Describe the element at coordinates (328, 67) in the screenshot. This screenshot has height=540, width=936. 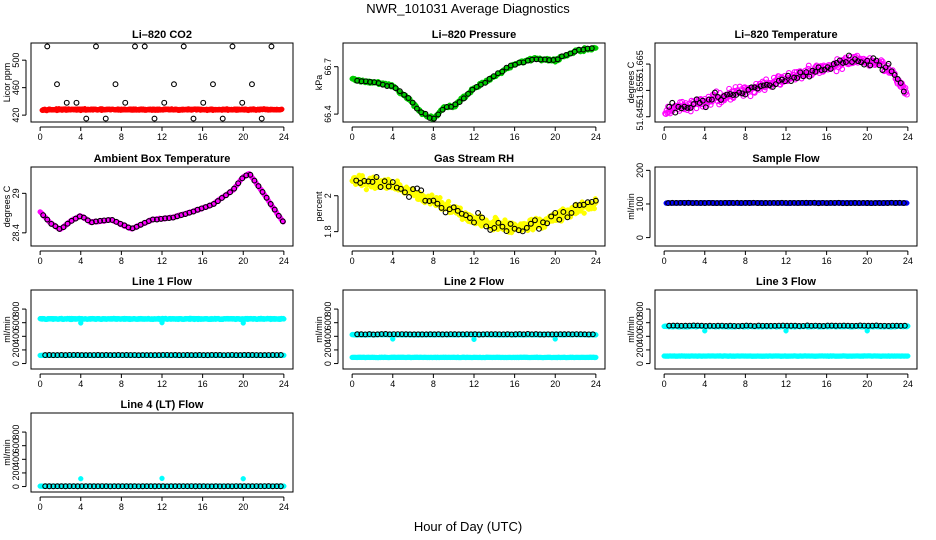
I see `y-tick-label: 66.7` at that location.